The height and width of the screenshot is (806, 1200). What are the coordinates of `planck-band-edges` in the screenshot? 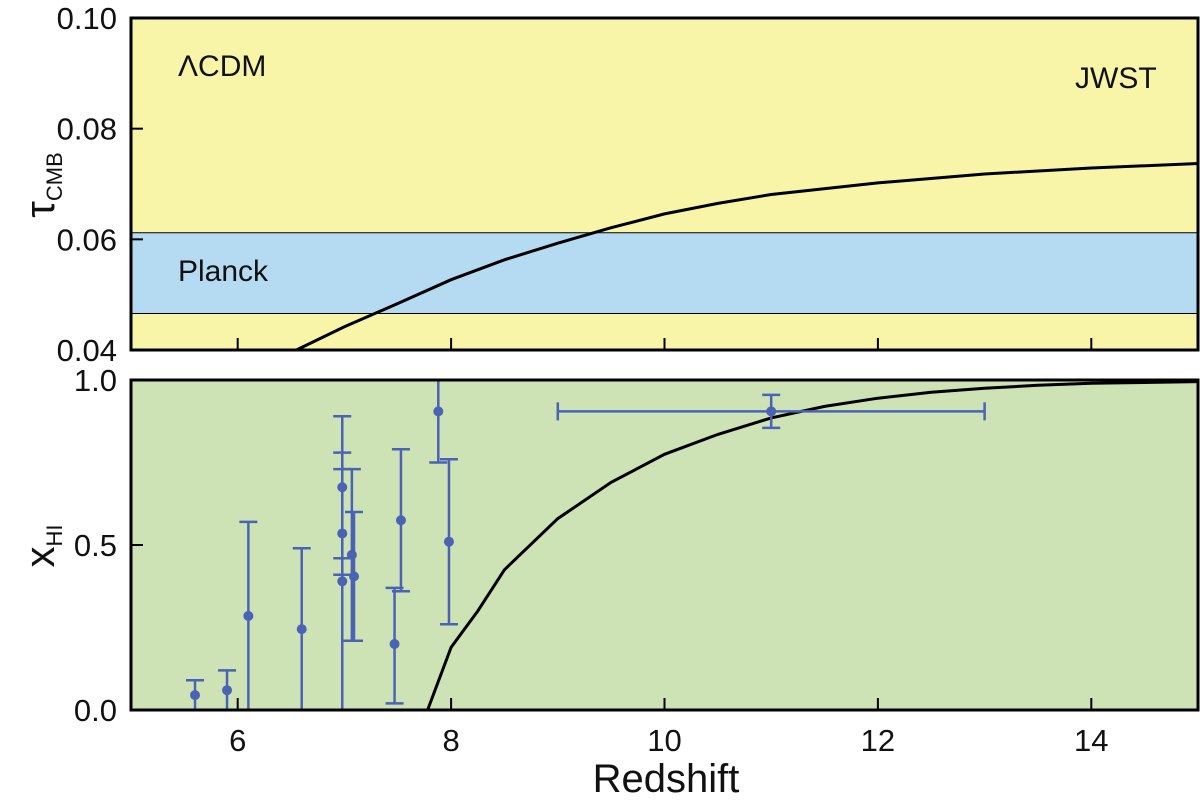 It's located at (664, 273).